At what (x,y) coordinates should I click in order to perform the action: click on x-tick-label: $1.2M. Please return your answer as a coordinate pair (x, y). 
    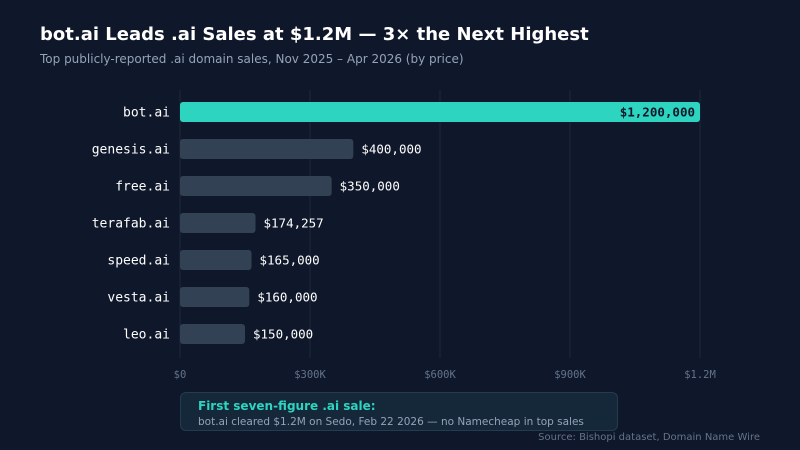
    Looking at the image, I should click on (700, 375).